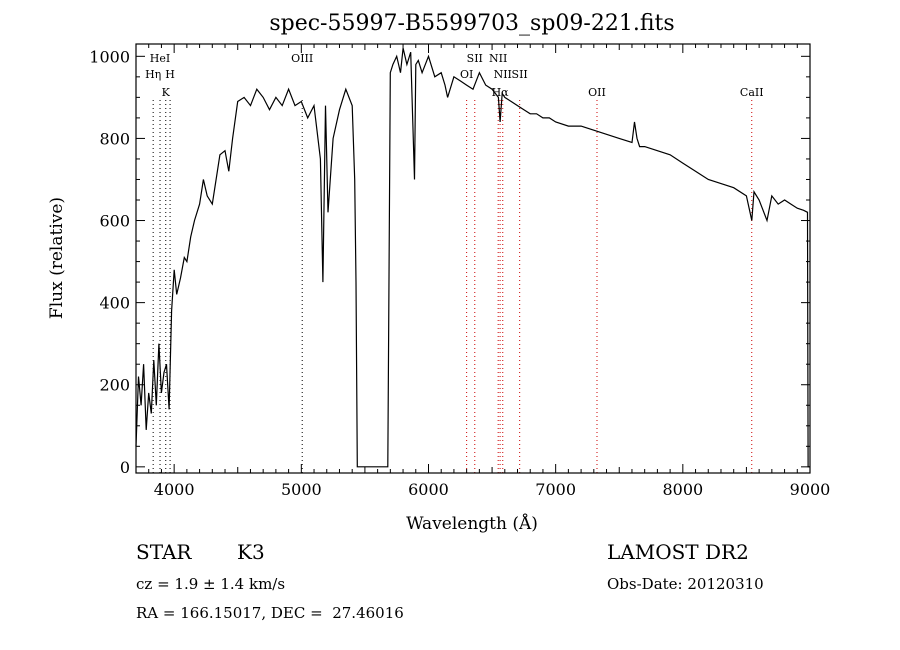 The width and height of the screenshot is (900, 650). What do you see at coordinates (166, 92) in the screenshot?
I see `spectral-line-label: K` at bounding box center [166, 92].